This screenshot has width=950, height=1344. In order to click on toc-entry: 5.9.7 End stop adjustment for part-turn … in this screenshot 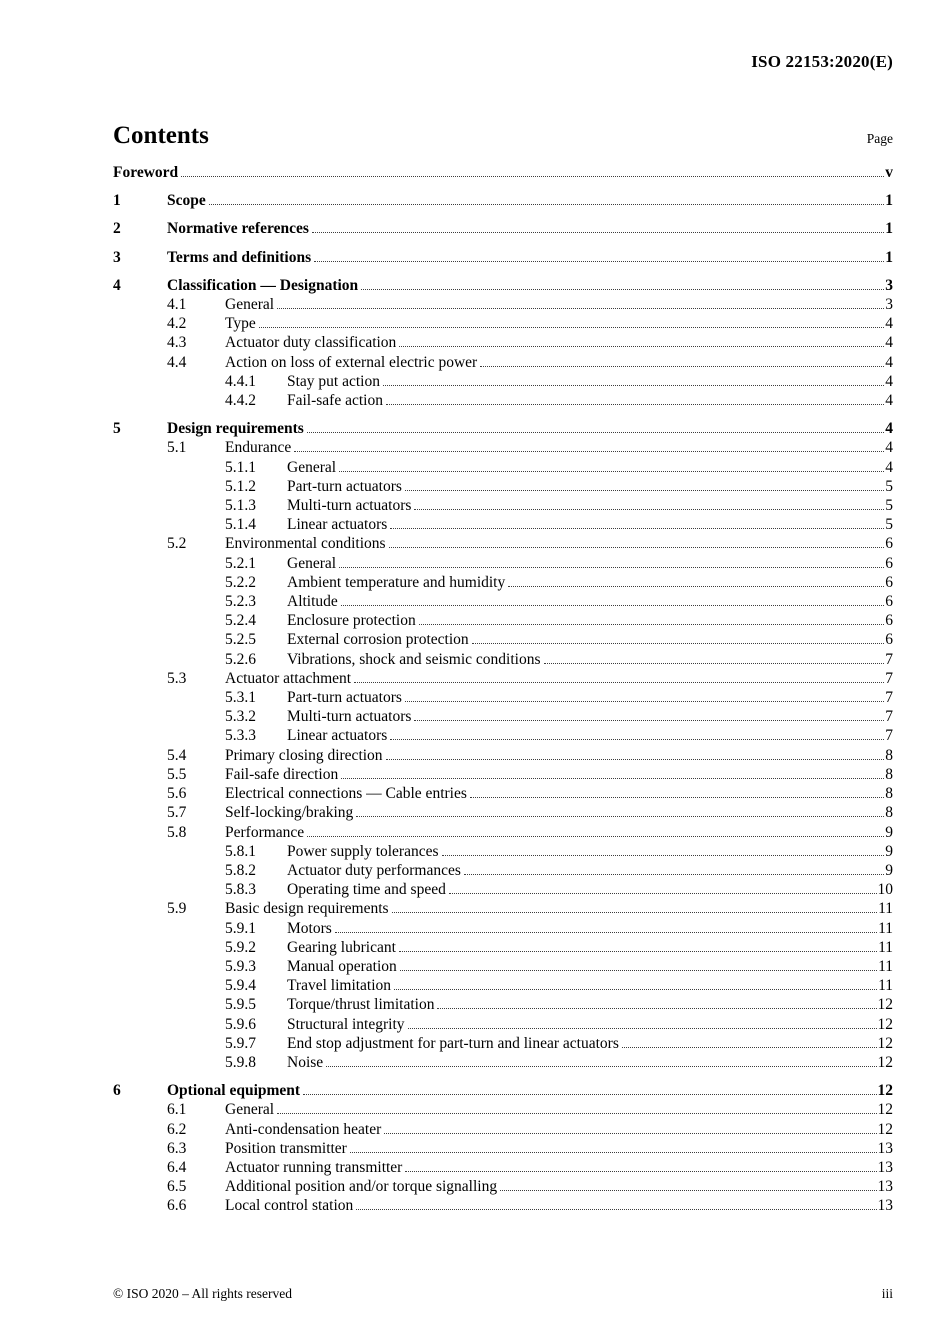, I will do `click(559, 1043)`.